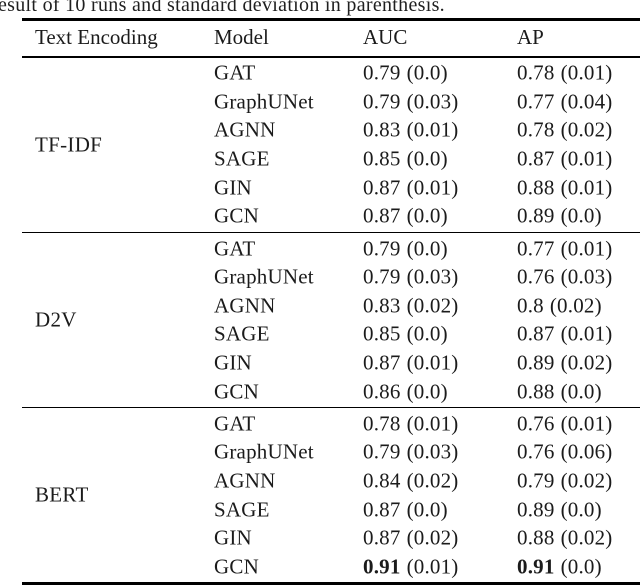  Describe the element at coordinates (581, 566) in the screenshot. I see `ap-std: (0.0)` at that location.